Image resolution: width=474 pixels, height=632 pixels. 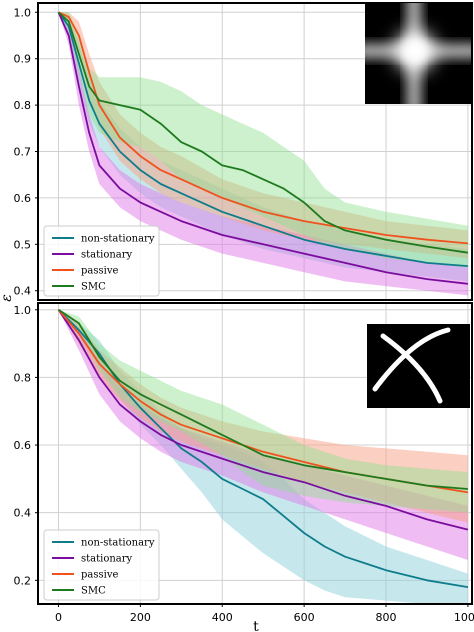 I want to click on x-tick-label: 800, so click(x=386, y=617).